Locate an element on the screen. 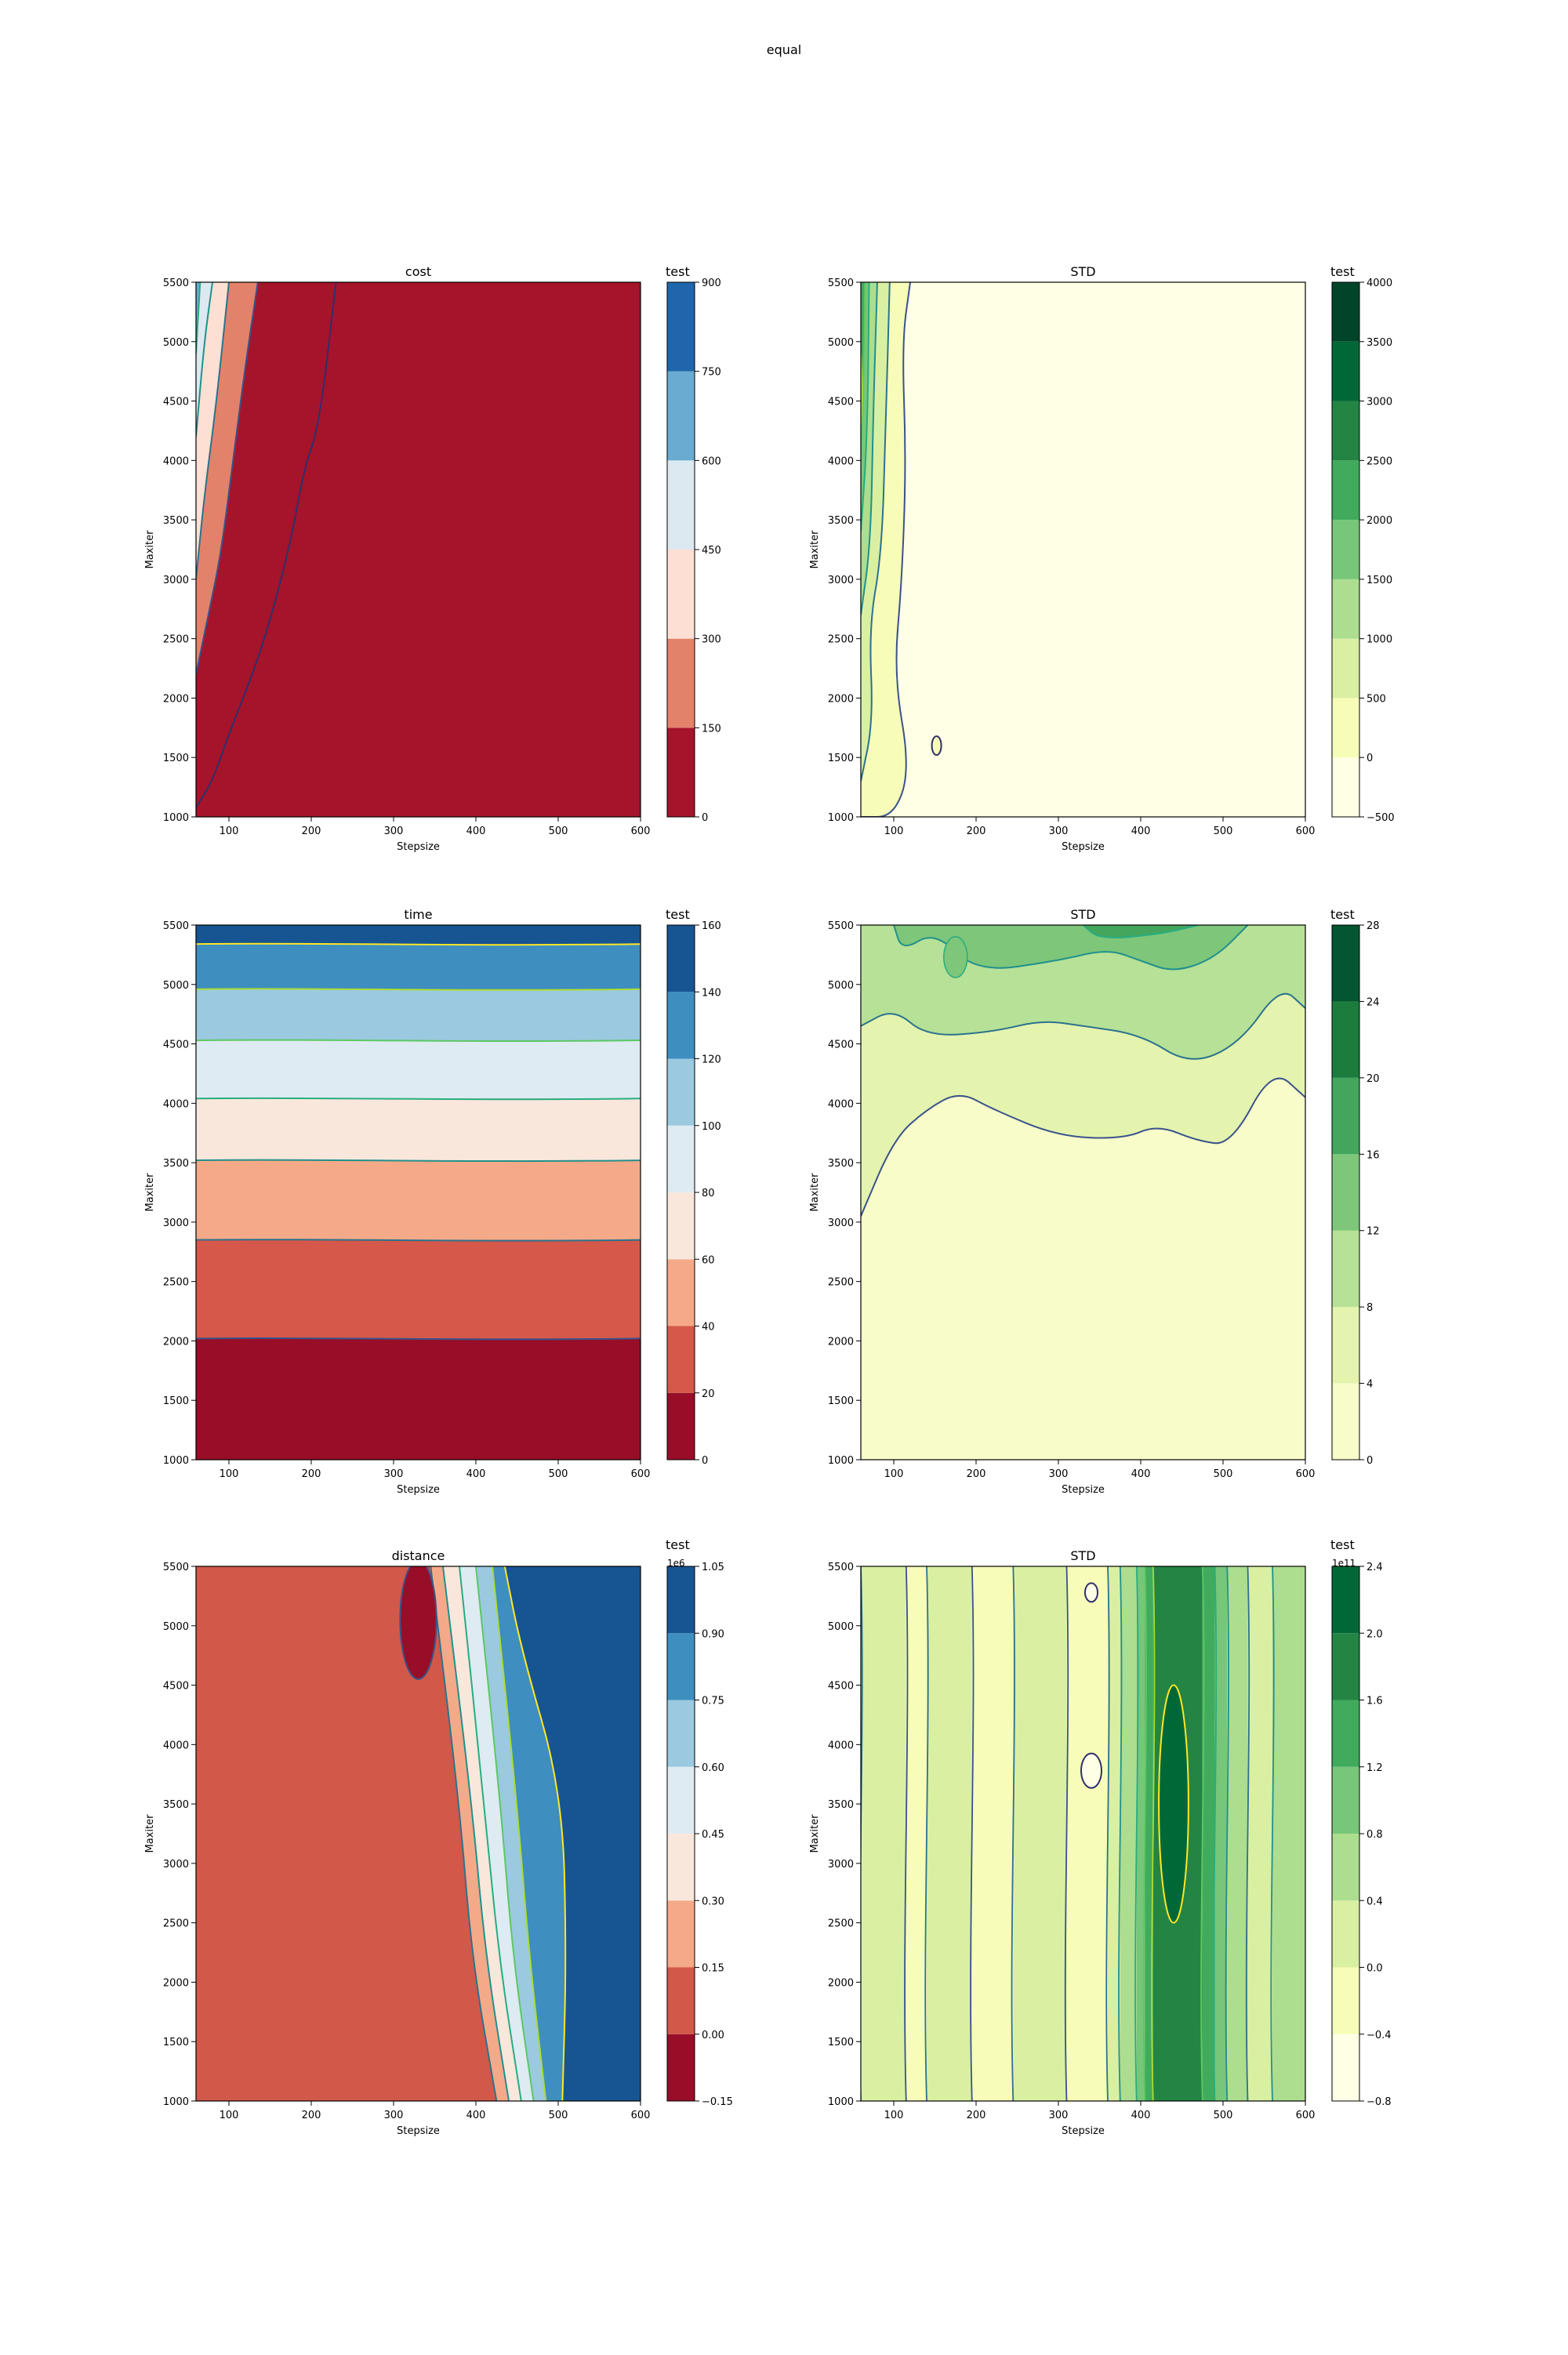 This screenshot has width=1568, height=2355. colorbar-tick-label: −0.8 is located at coordinates (1379, 2102).